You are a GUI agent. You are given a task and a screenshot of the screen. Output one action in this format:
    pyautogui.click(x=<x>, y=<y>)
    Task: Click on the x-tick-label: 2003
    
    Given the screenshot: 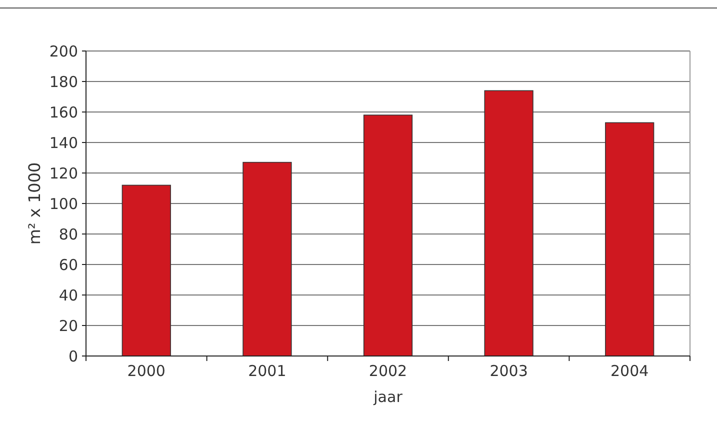 What is the action you would take?
    pyautogui.click(x=509, y=371)
    